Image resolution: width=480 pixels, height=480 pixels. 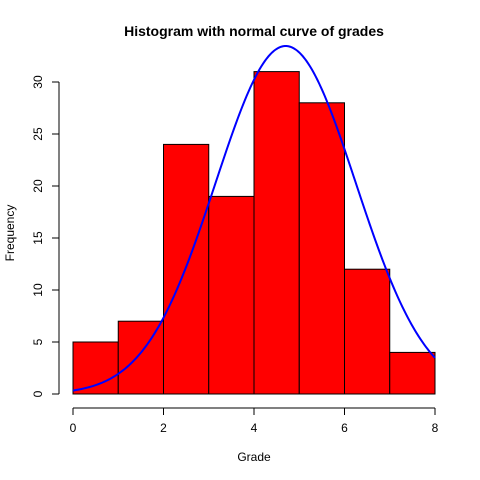 I want to click on x-tick-label-0: 0, so click(x=73, y=428).